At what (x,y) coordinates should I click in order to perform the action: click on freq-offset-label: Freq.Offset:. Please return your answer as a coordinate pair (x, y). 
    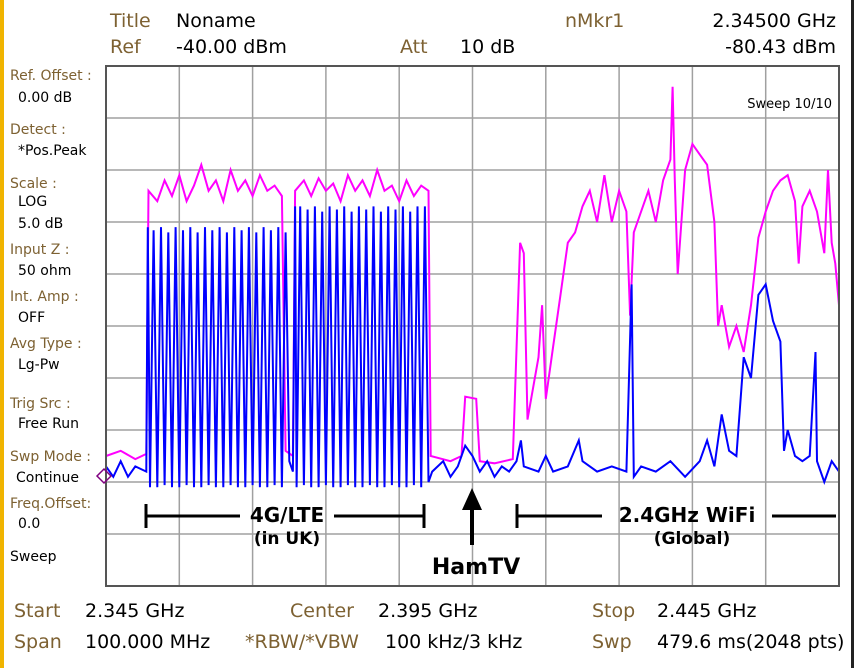
    Looking at the image, I should click on (51, 504).